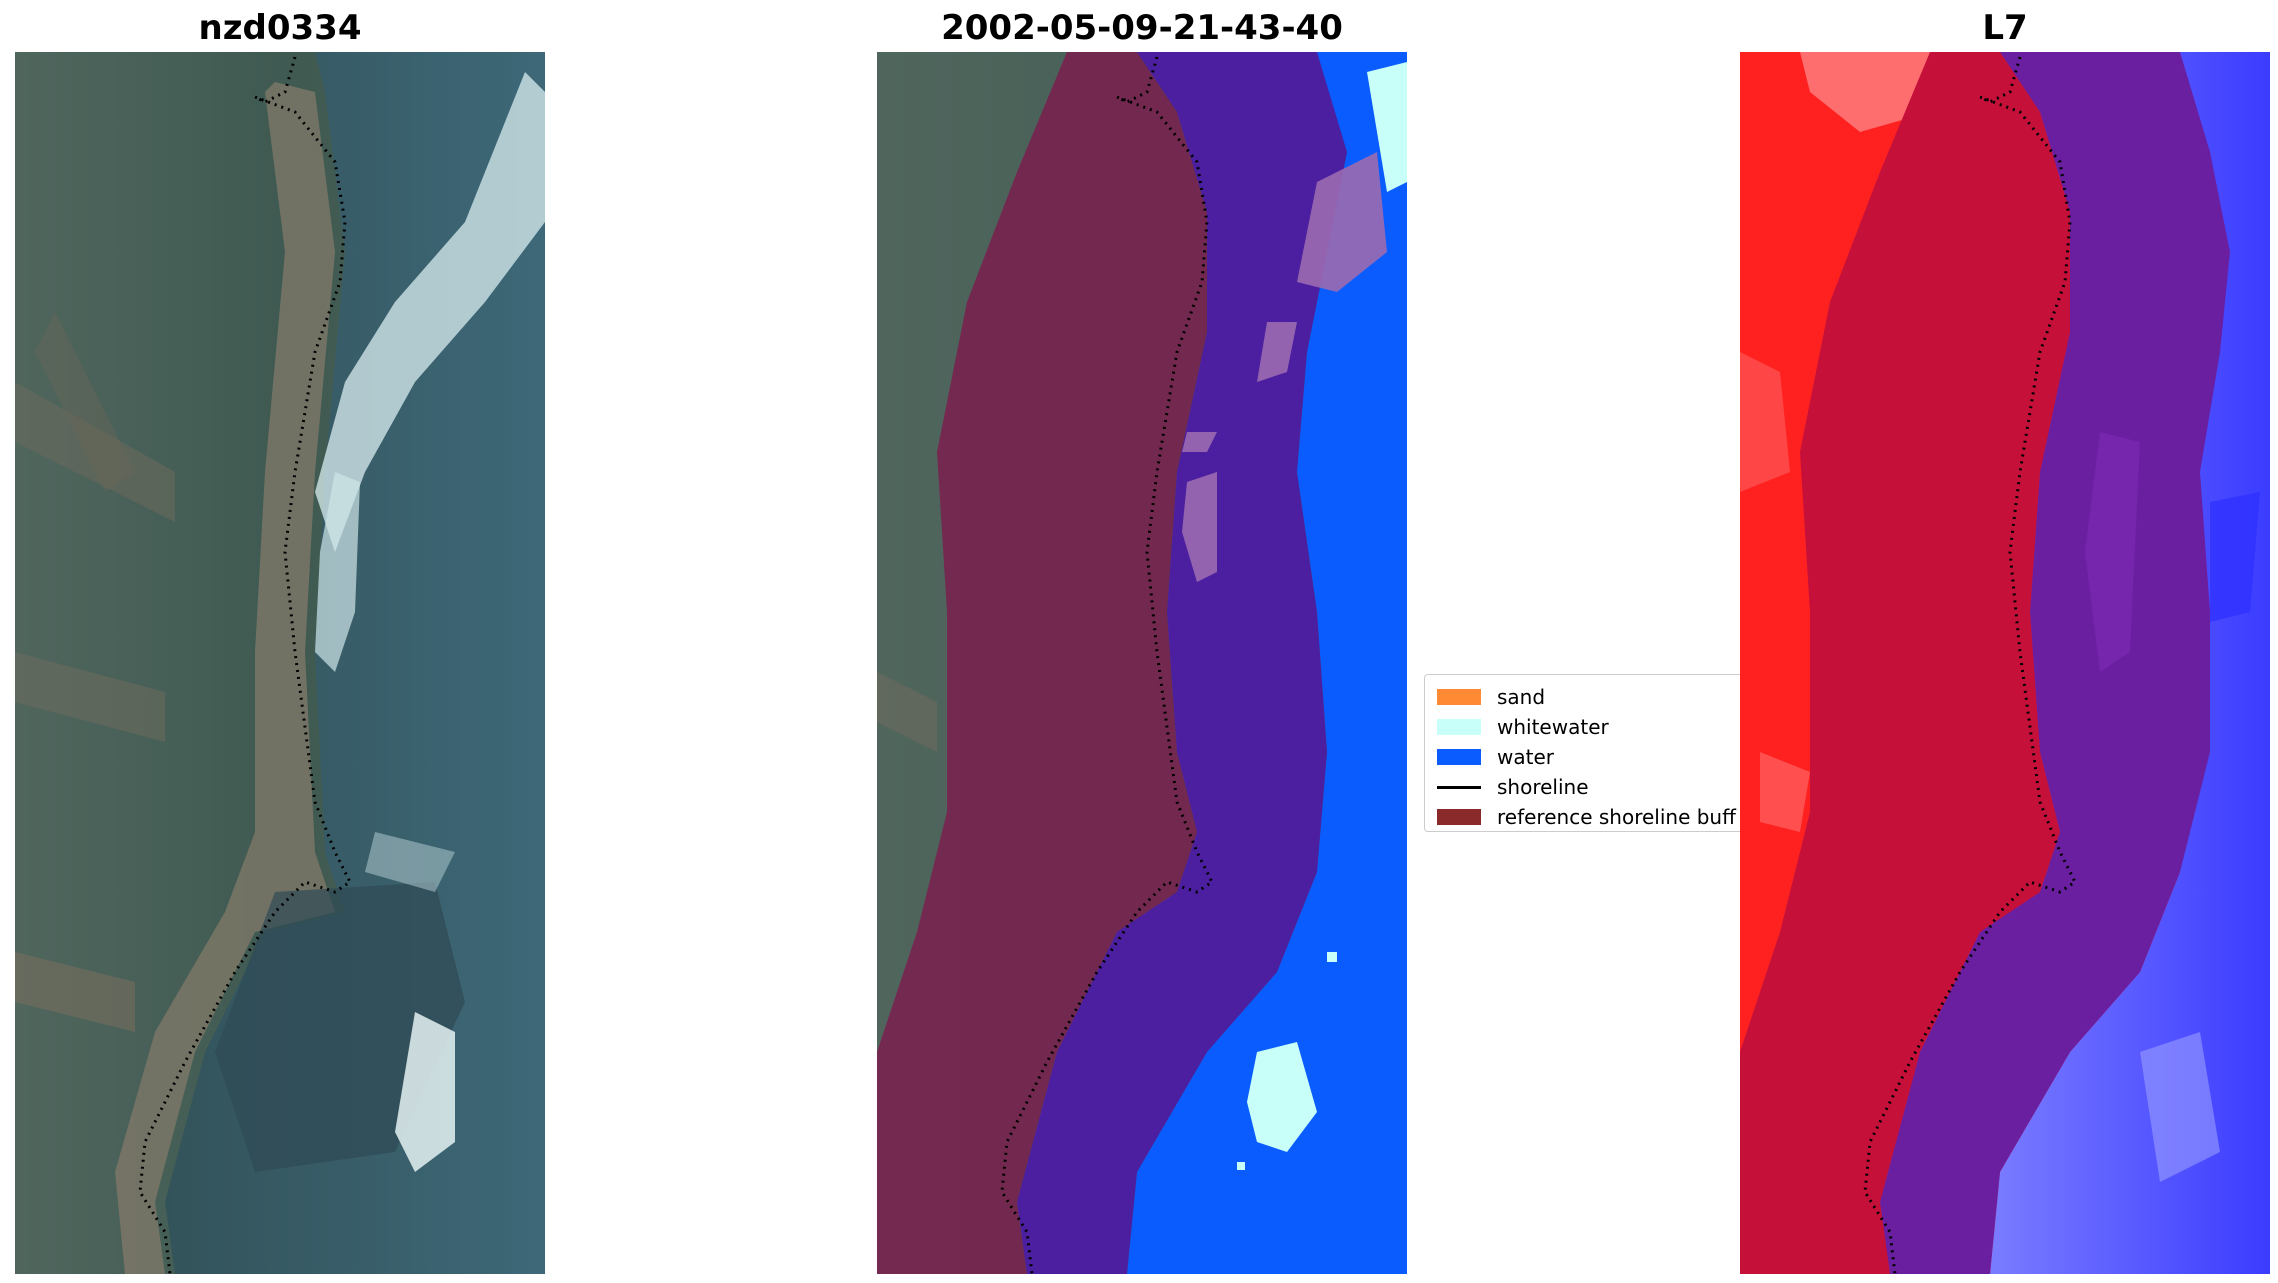 The image size is (2278, 1283). Describe the element at coordinates (2005, 28) in the screenshot. I see `panel-title-false-color: L7` at that location.